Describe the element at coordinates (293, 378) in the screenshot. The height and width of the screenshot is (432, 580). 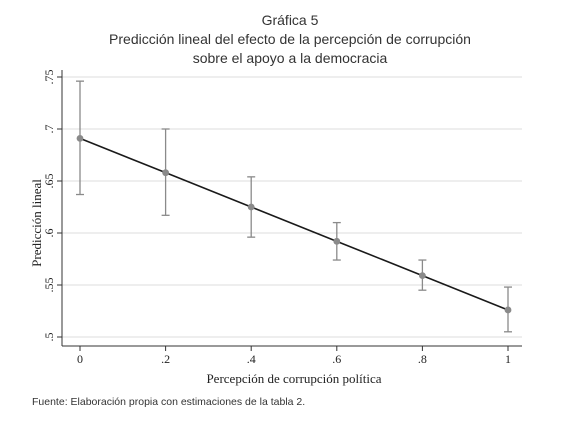
I see `x-axis-label: Percepción de corrupción política` at that location.